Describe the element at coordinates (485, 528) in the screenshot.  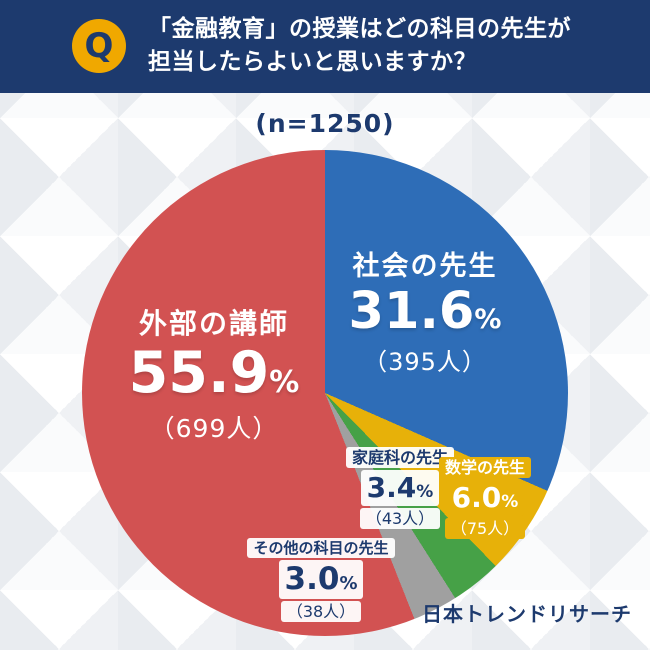
I see `slice-count: （75人）` at that location.